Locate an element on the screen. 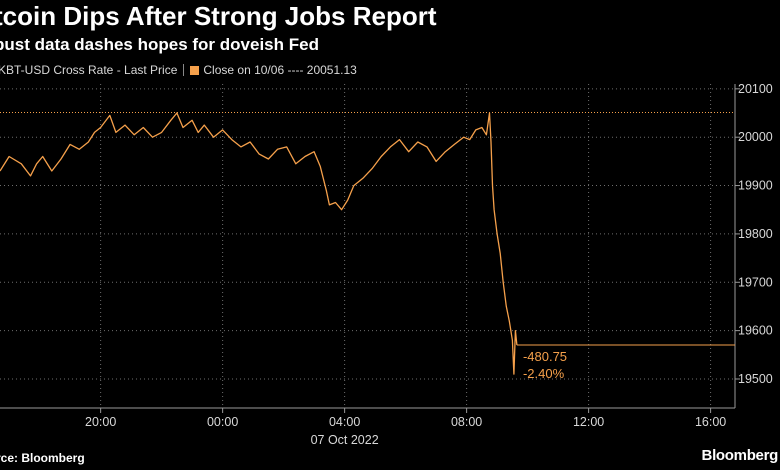 The image size is (780, 470). annotation-percent: -2.40% is located at coordinates (544, 373).